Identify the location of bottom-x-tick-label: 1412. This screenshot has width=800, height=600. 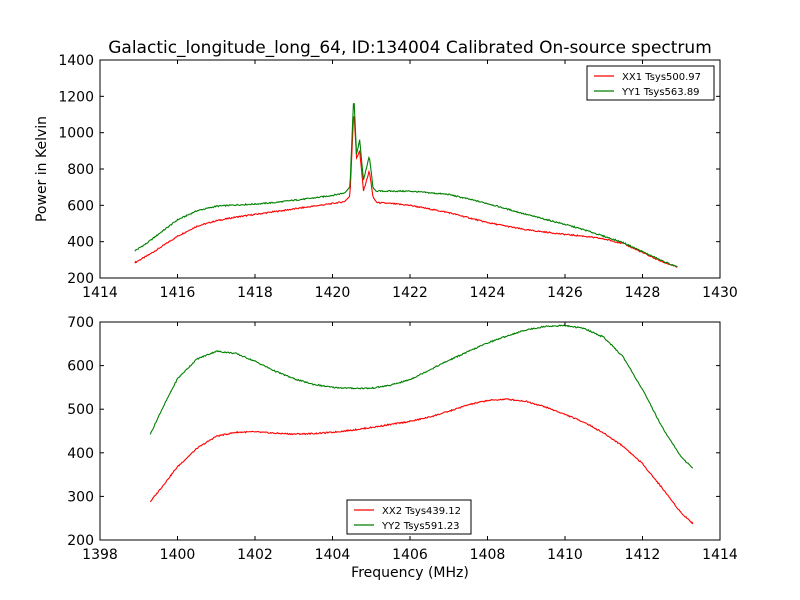
(643, 555).